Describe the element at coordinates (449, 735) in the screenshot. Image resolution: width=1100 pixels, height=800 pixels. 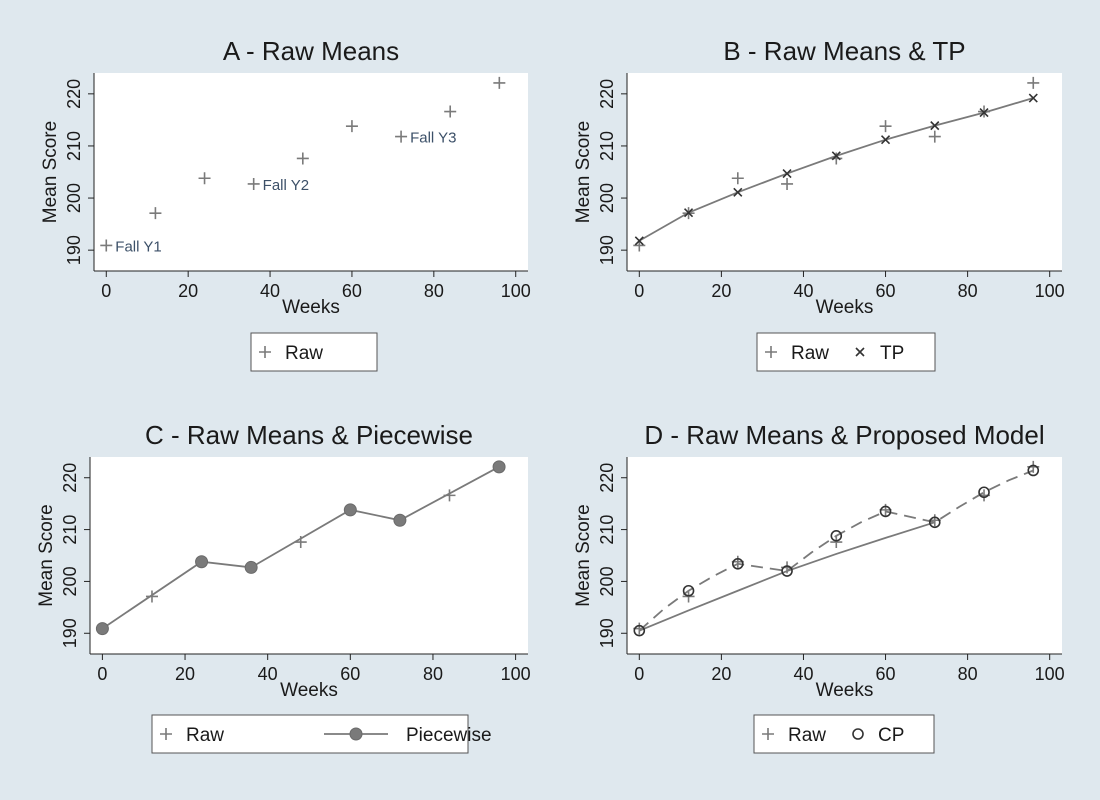
I see `legend-label: Piecewise` at that location.